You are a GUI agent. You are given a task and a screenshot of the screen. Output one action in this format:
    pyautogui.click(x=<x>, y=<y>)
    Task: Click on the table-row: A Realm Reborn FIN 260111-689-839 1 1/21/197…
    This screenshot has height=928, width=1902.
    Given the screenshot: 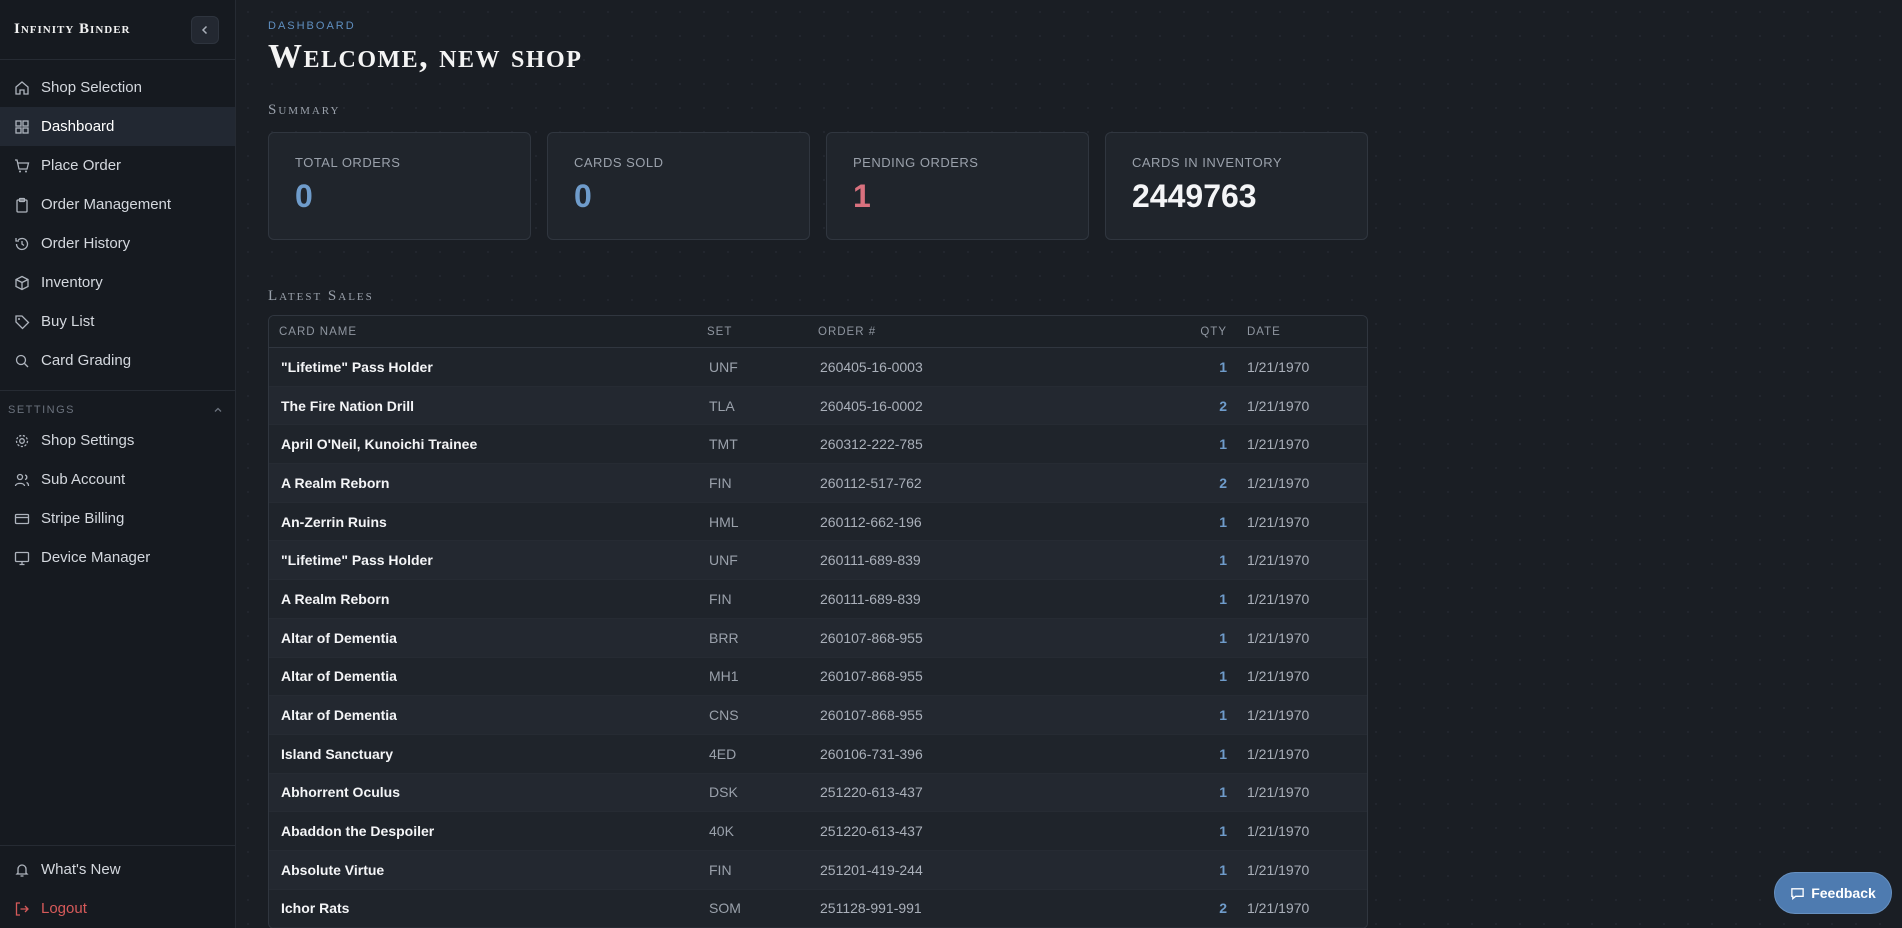 What is the action you would take?
    pyautogui.click(x=818, y=599)
    